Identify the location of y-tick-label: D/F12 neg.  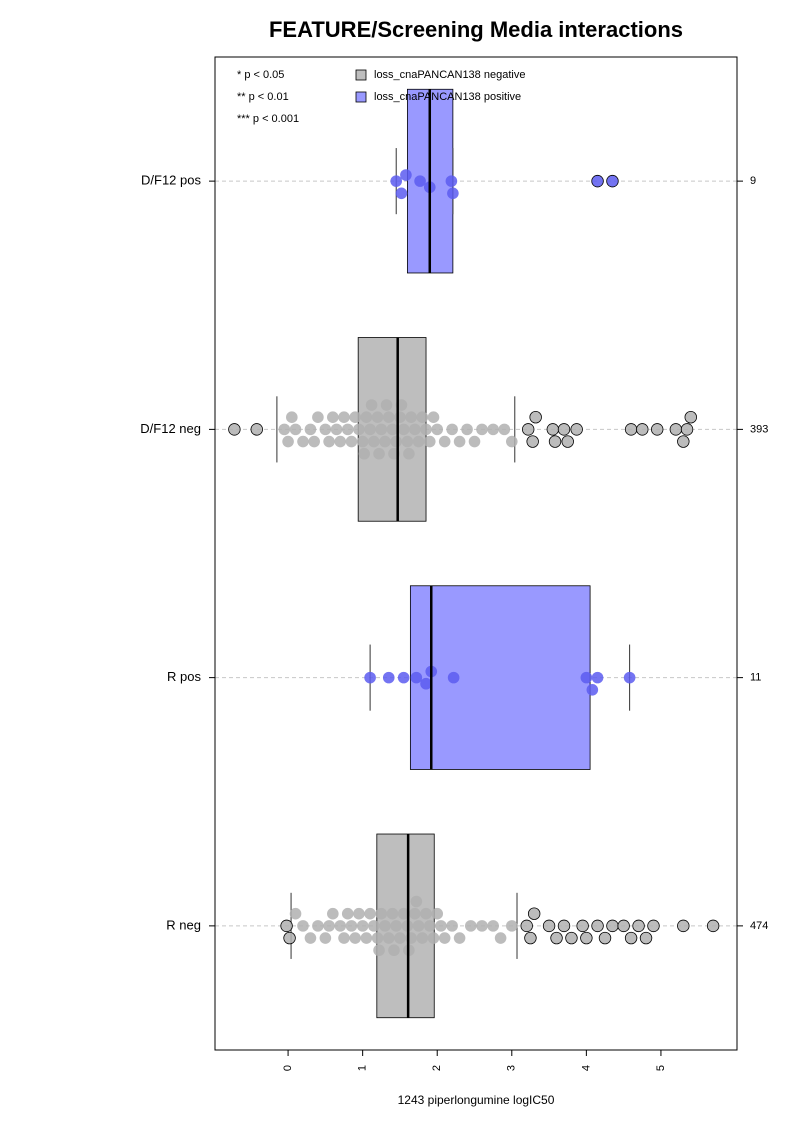
(170, 428).